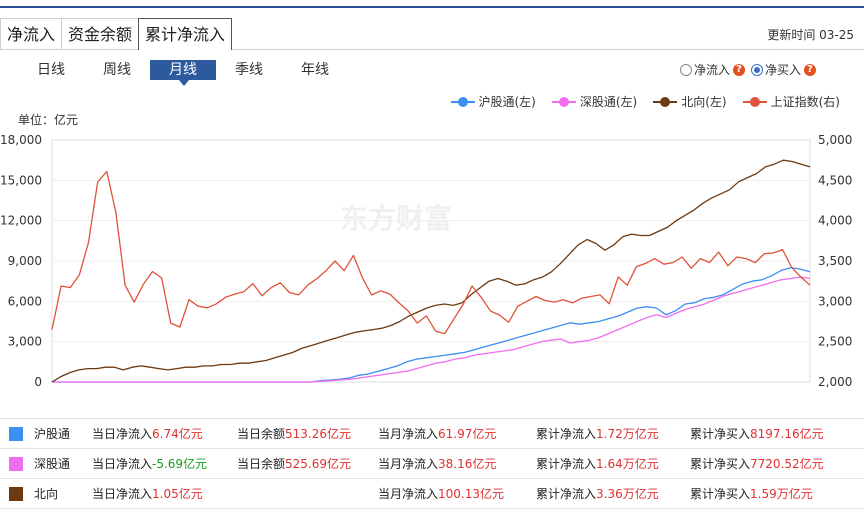 The height and width of the screenshot is (514, 864). I want to click on cumulative-inflow: 累计净流入1.72万亿元, so click(597, 434).